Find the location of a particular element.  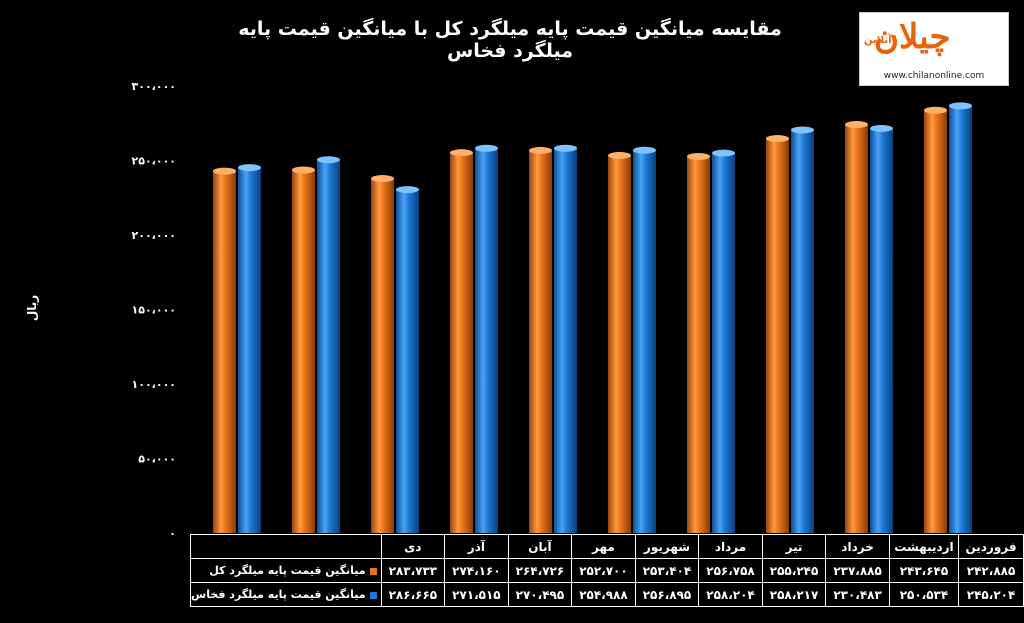

y-tick-label: ۵۰،۰۰۰ is located at coordinates (157, 459).